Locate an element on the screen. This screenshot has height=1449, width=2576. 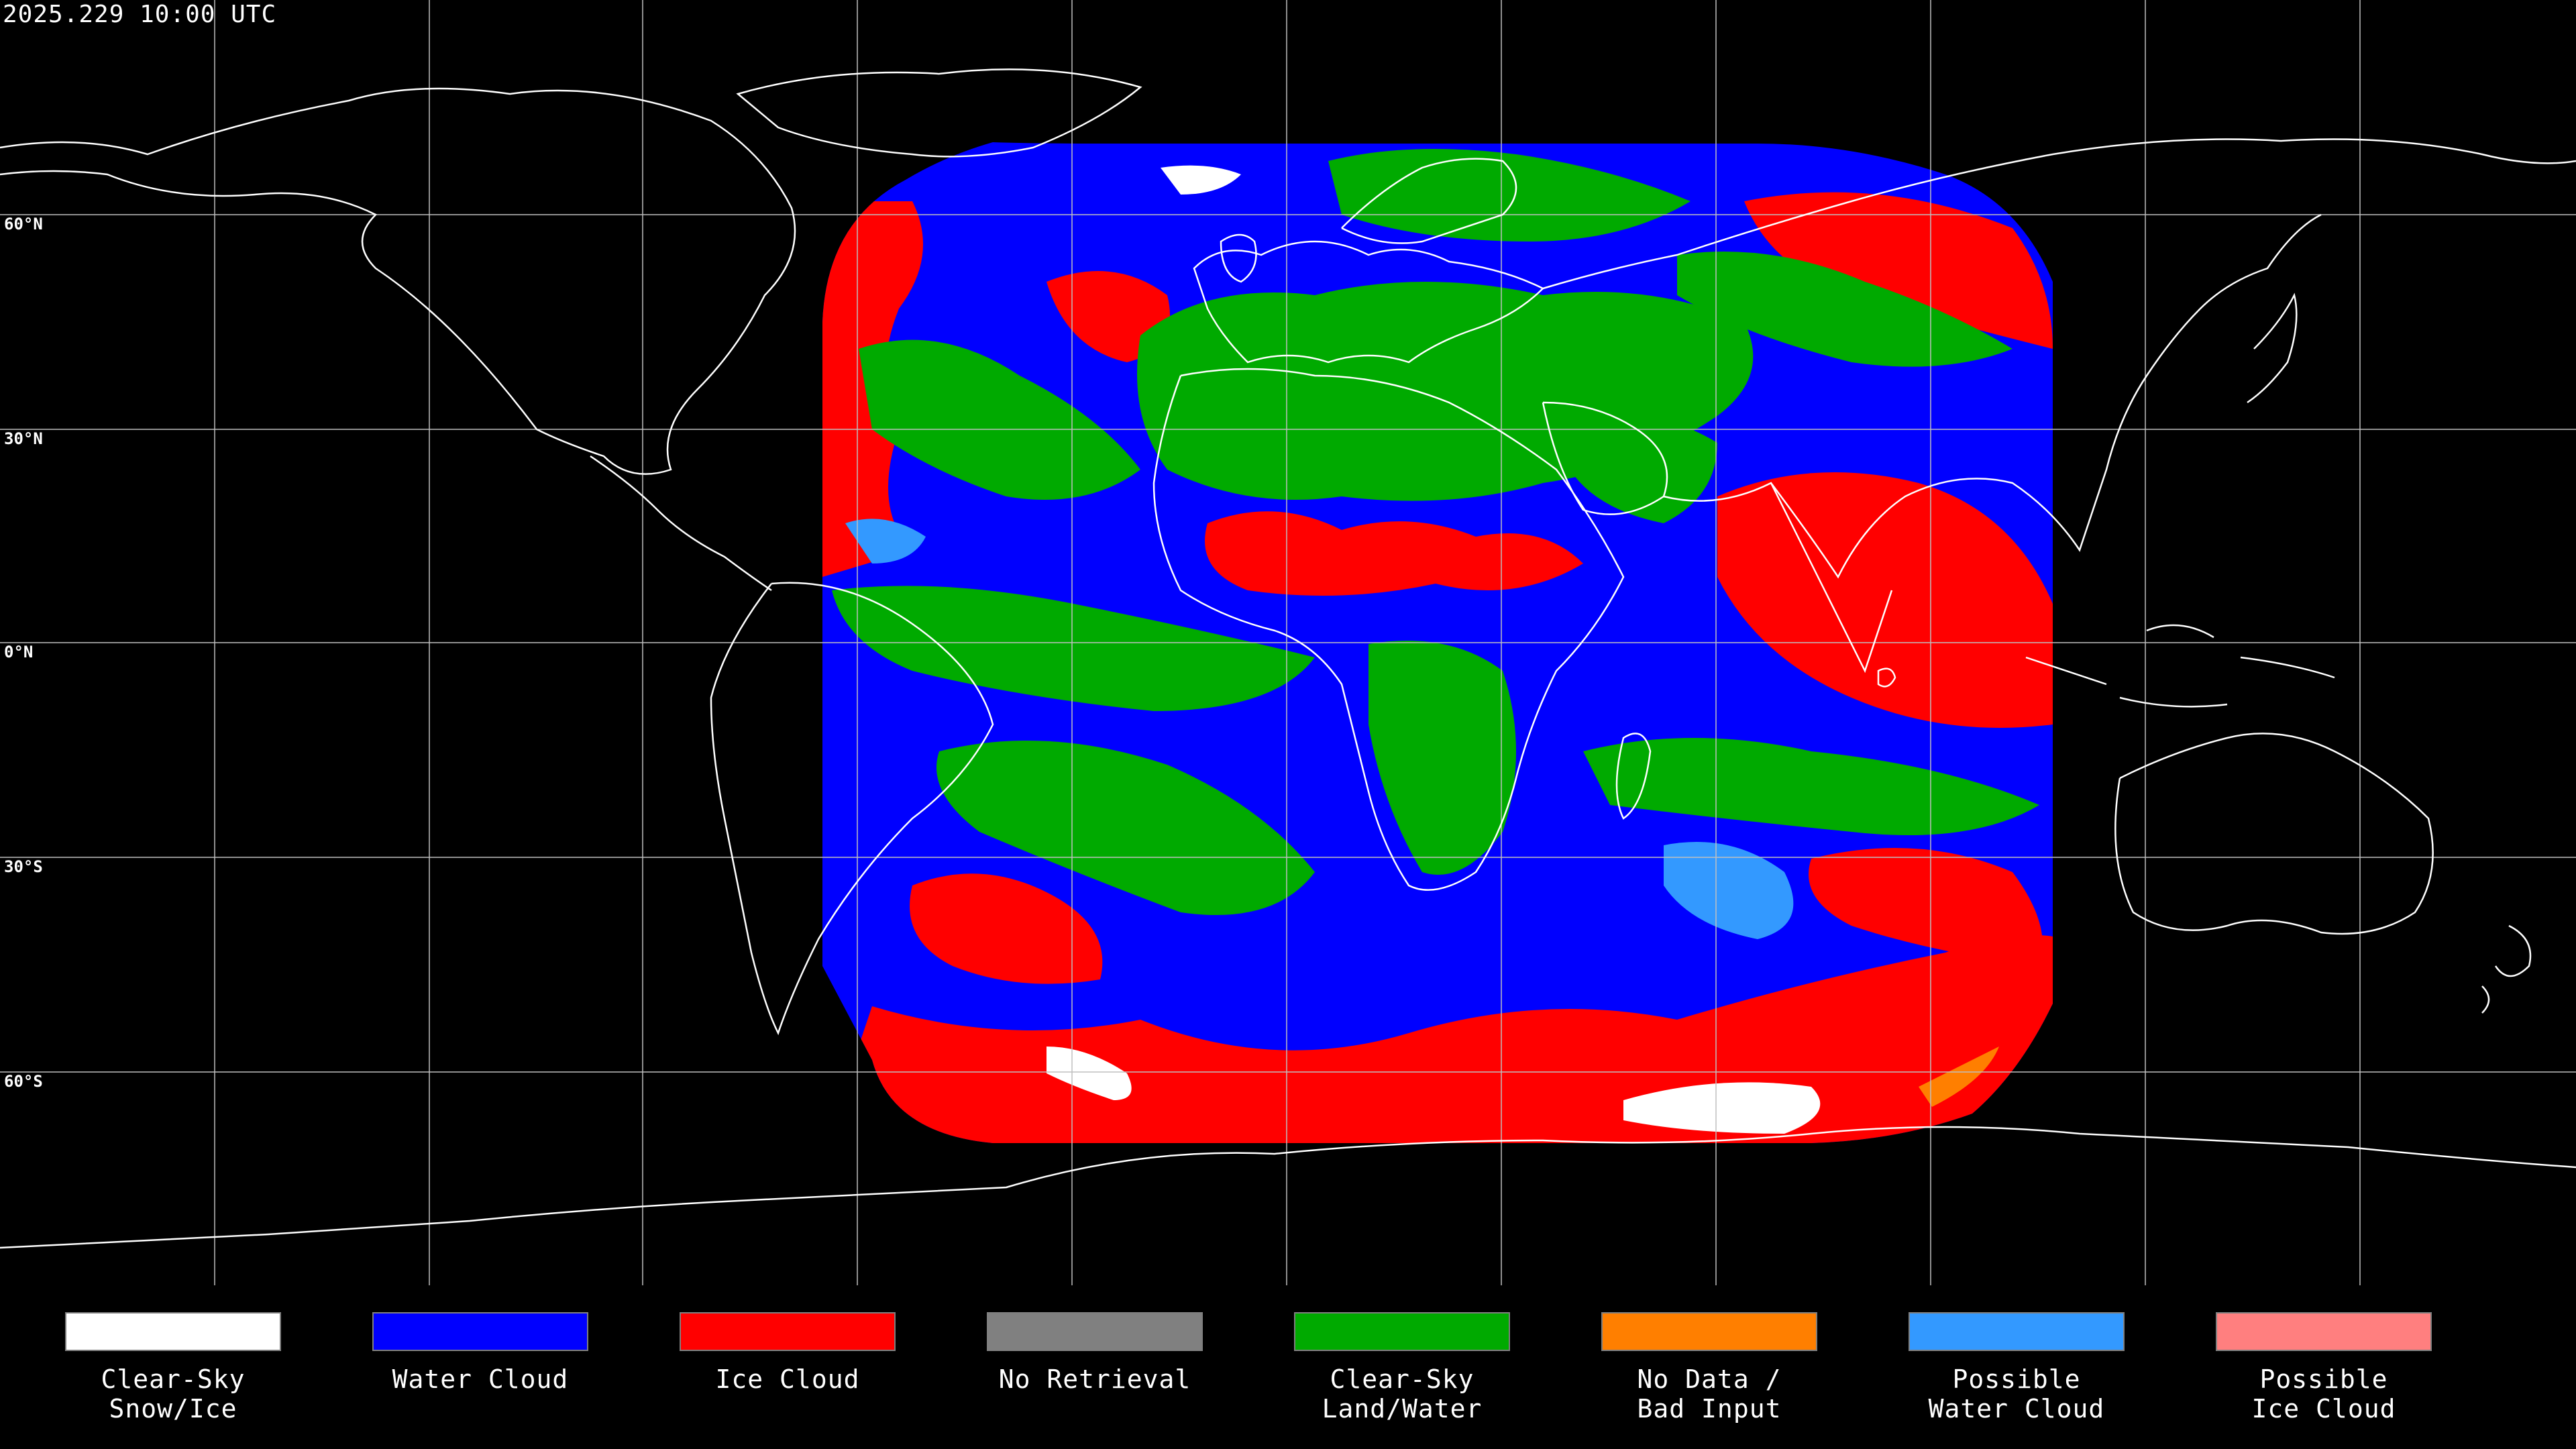
clear-sky-tropical-atlantic is located at coordinates (1073, 648).